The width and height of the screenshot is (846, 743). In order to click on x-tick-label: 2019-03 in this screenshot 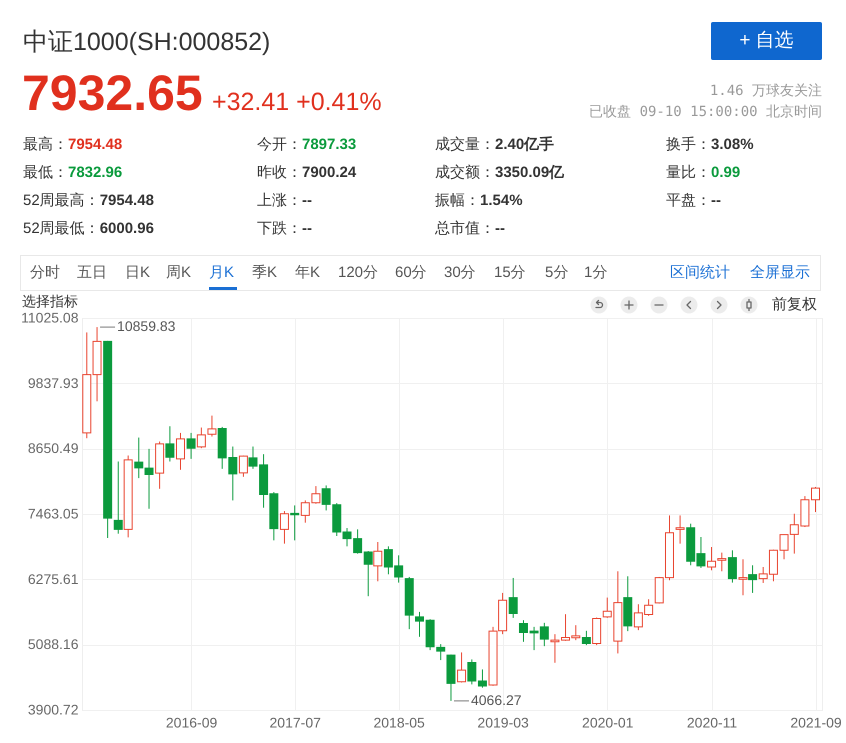, I will do `click(503, 722)`.